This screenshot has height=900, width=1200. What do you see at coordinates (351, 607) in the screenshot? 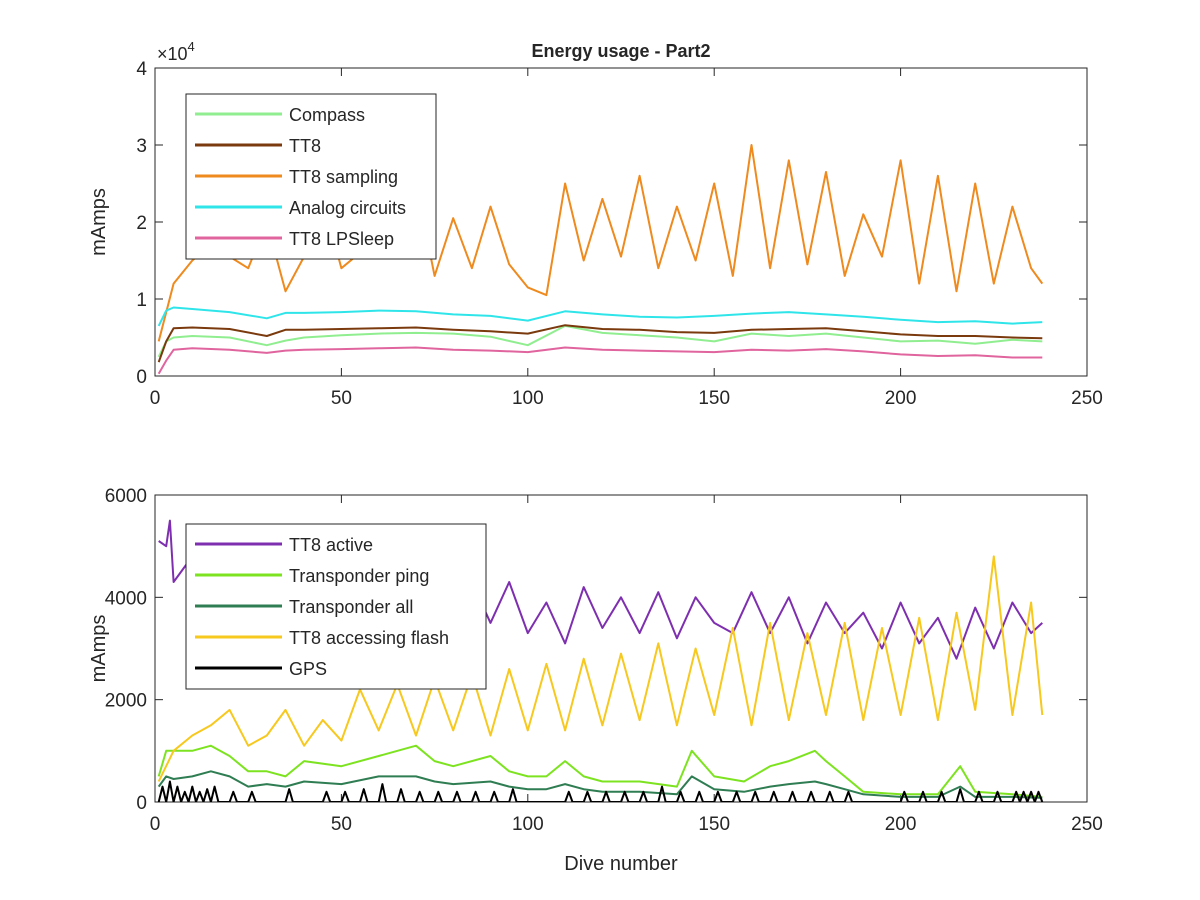
I see `legend-label: Transponder all` at bounding box center [351, 607].